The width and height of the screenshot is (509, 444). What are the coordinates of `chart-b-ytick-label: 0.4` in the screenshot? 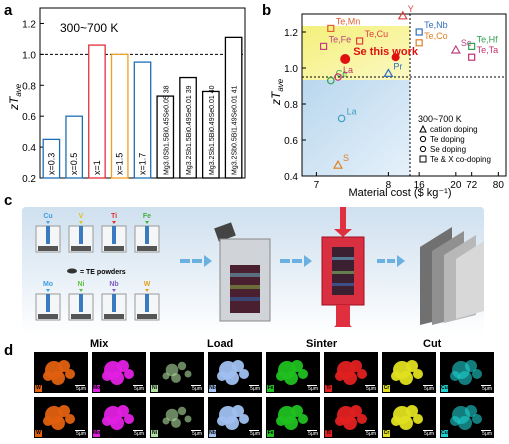 It's located at (291, 177).